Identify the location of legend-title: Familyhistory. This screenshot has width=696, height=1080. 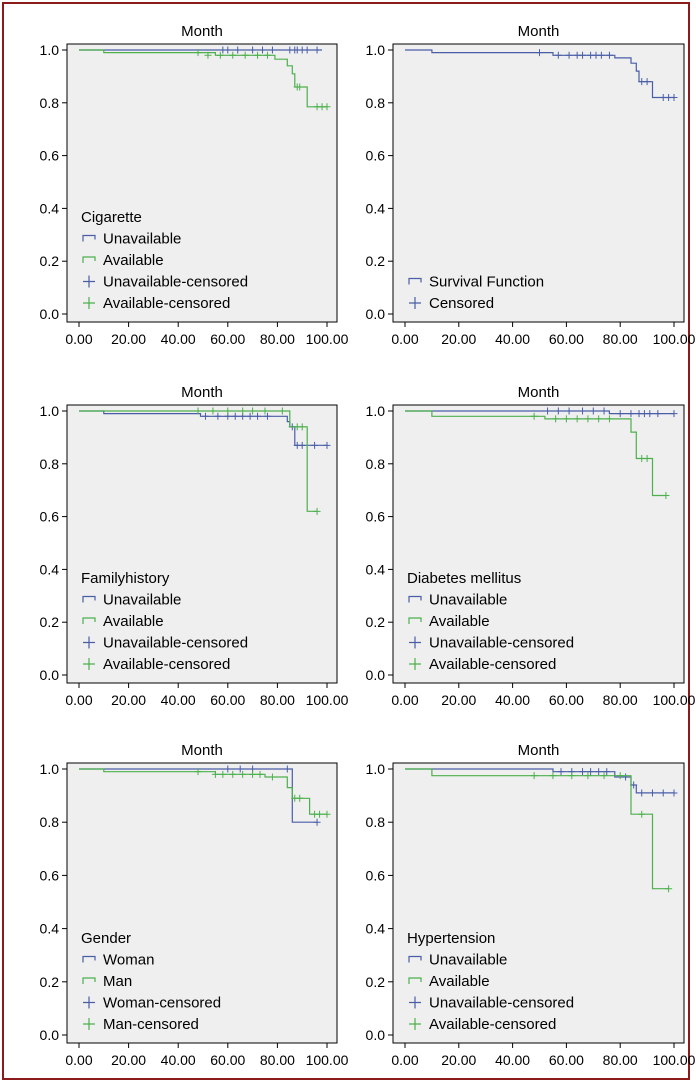
(125, 578).